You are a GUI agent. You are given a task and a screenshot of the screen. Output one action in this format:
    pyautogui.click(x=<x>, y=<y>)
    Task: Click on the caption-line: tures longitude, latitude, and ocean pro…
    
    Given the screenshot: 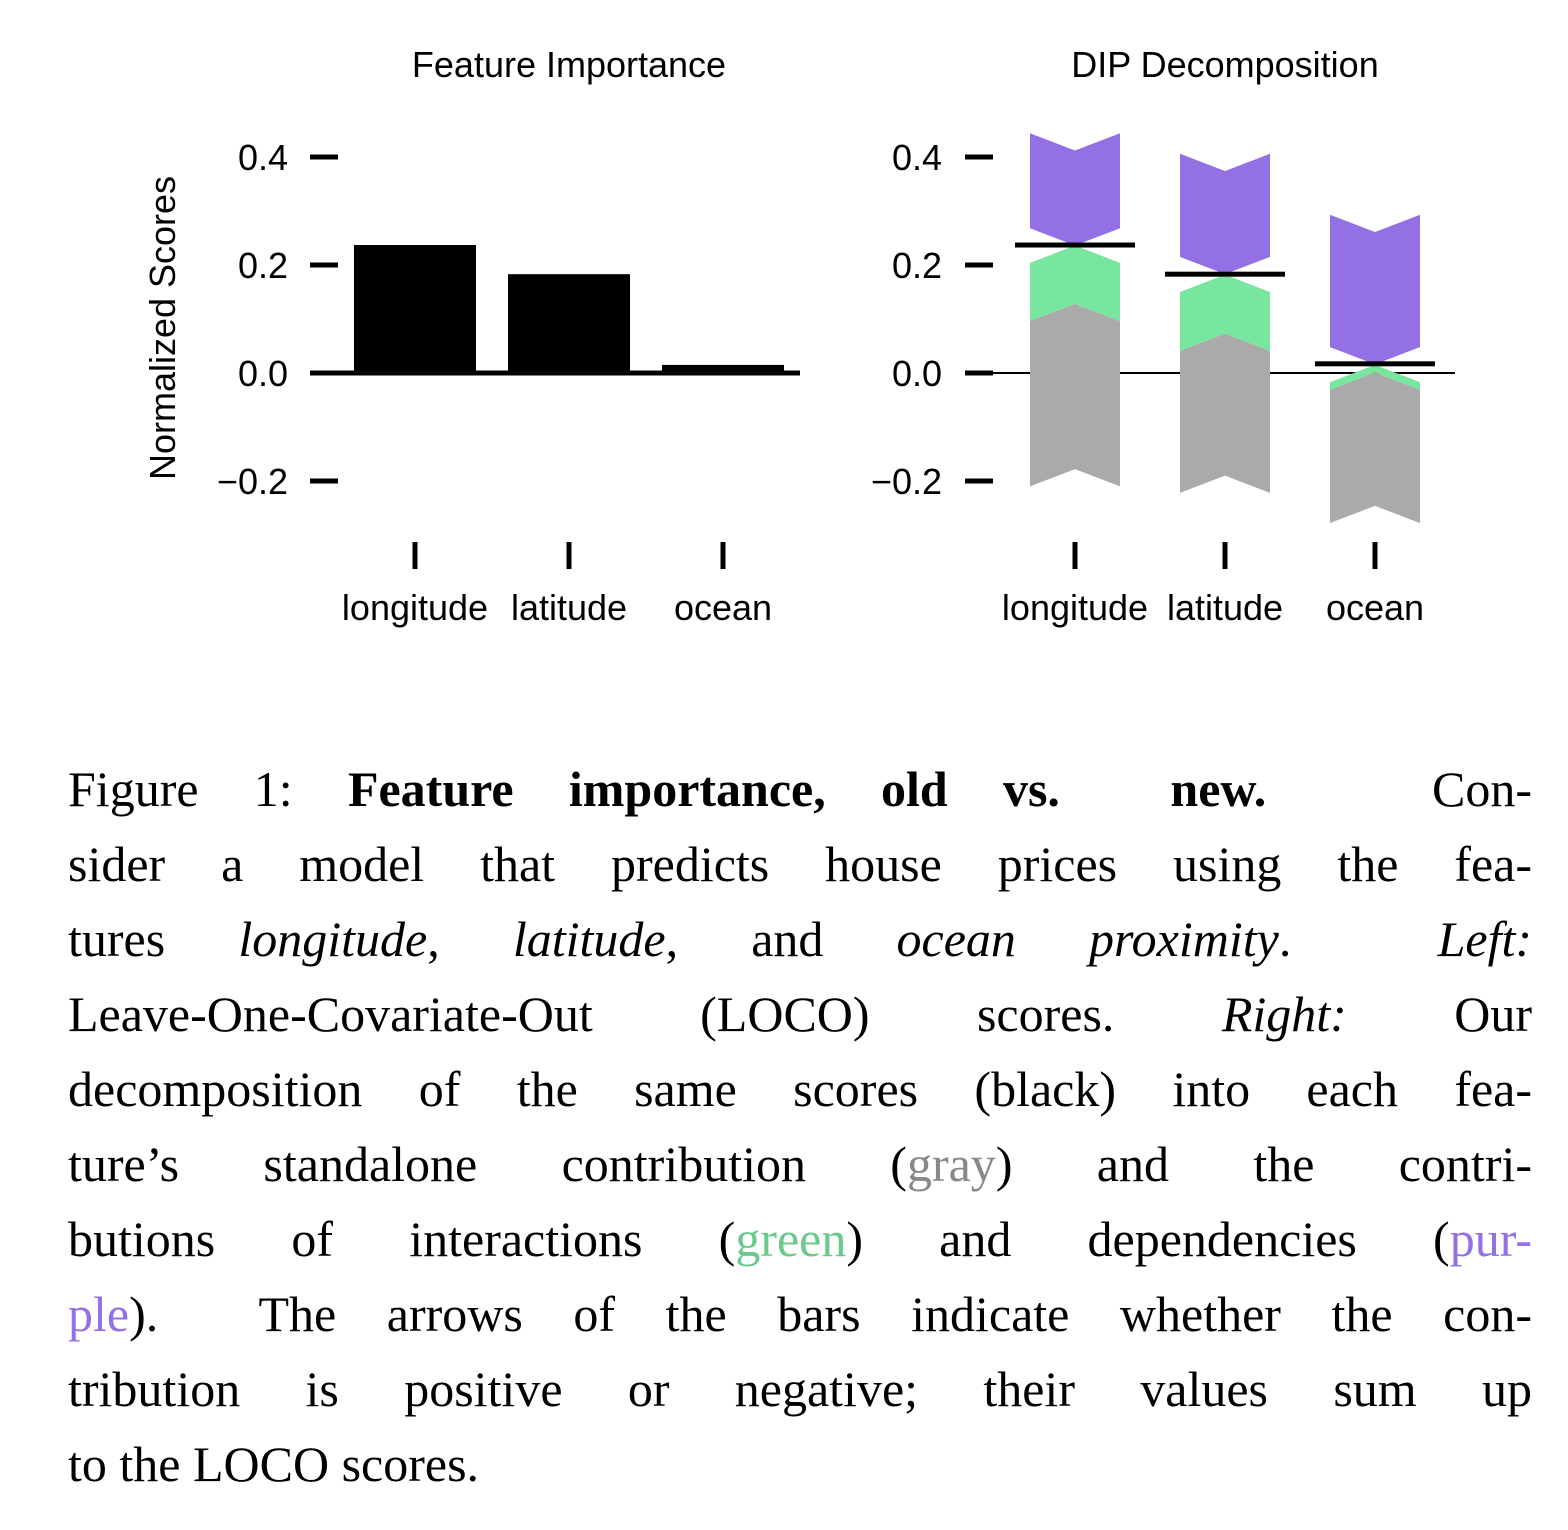 What is the action you would take?
    pyautogui.click(x=800, y=939)
    